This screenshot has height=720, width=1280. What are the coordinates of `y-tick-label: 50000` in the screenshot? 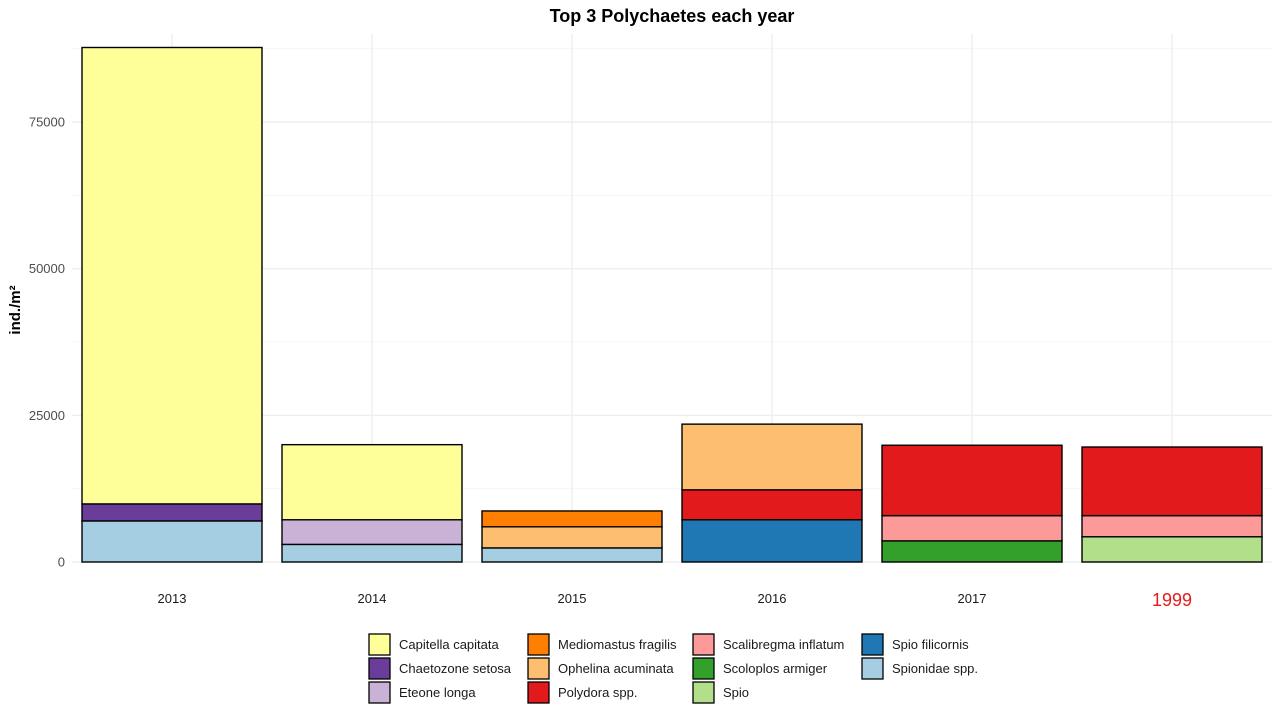 It's located at (47, 268).